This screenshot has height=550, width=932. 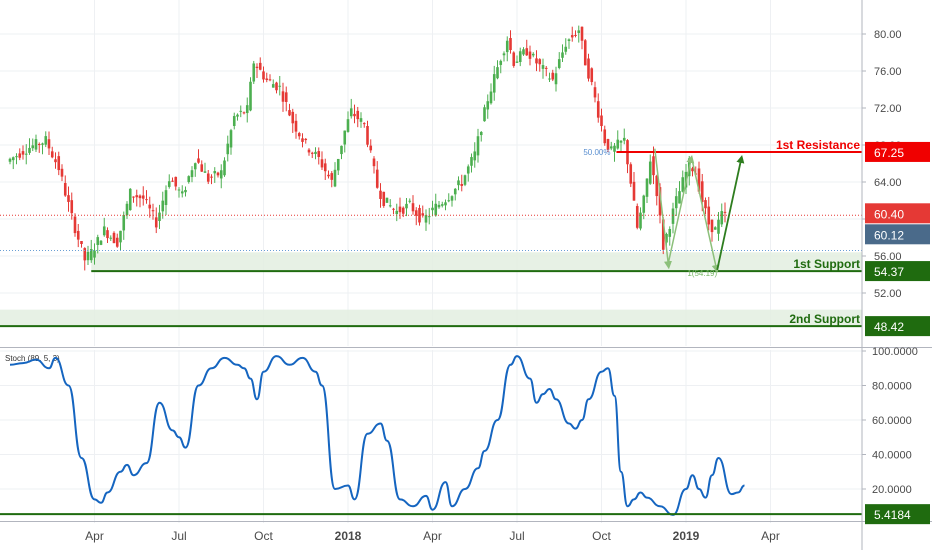 What do you see at coordinates (889, 327) in the screenshot?
I see `support-2-badge-text: 48.42` at bounding box center [889, 327].